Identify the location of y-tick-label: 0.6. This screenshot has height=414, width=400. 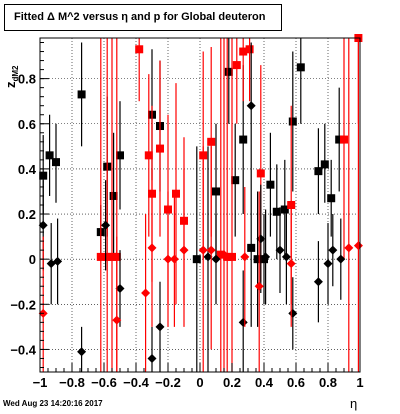
(27, 124).